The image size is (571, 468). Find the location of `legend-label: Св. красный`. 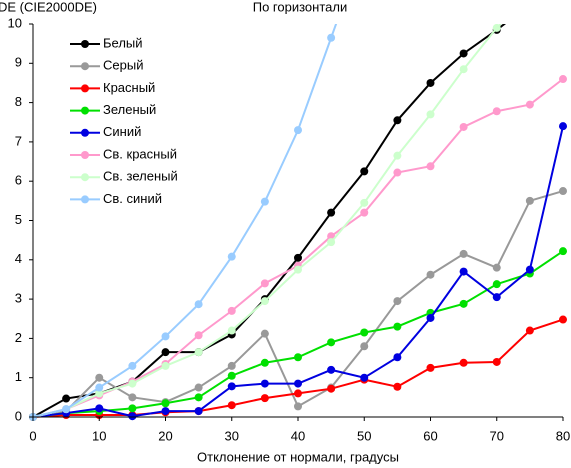

legend-label: Св. красный is located at coordinates (140, 153).